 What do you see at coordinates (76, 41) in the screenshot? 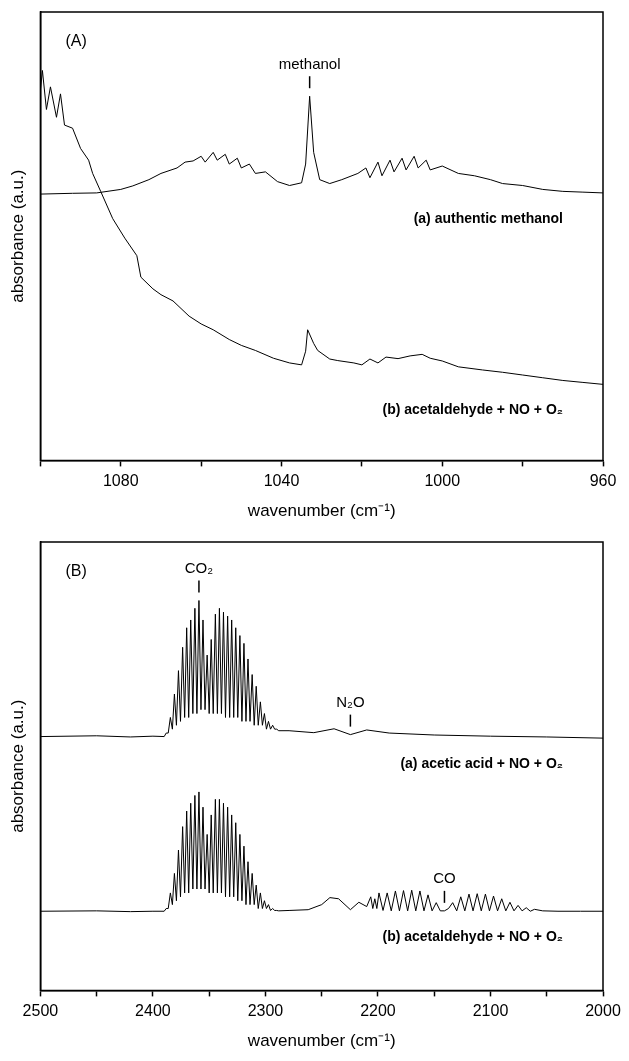
I see `text: (A)` at bounding box center [76, 41].